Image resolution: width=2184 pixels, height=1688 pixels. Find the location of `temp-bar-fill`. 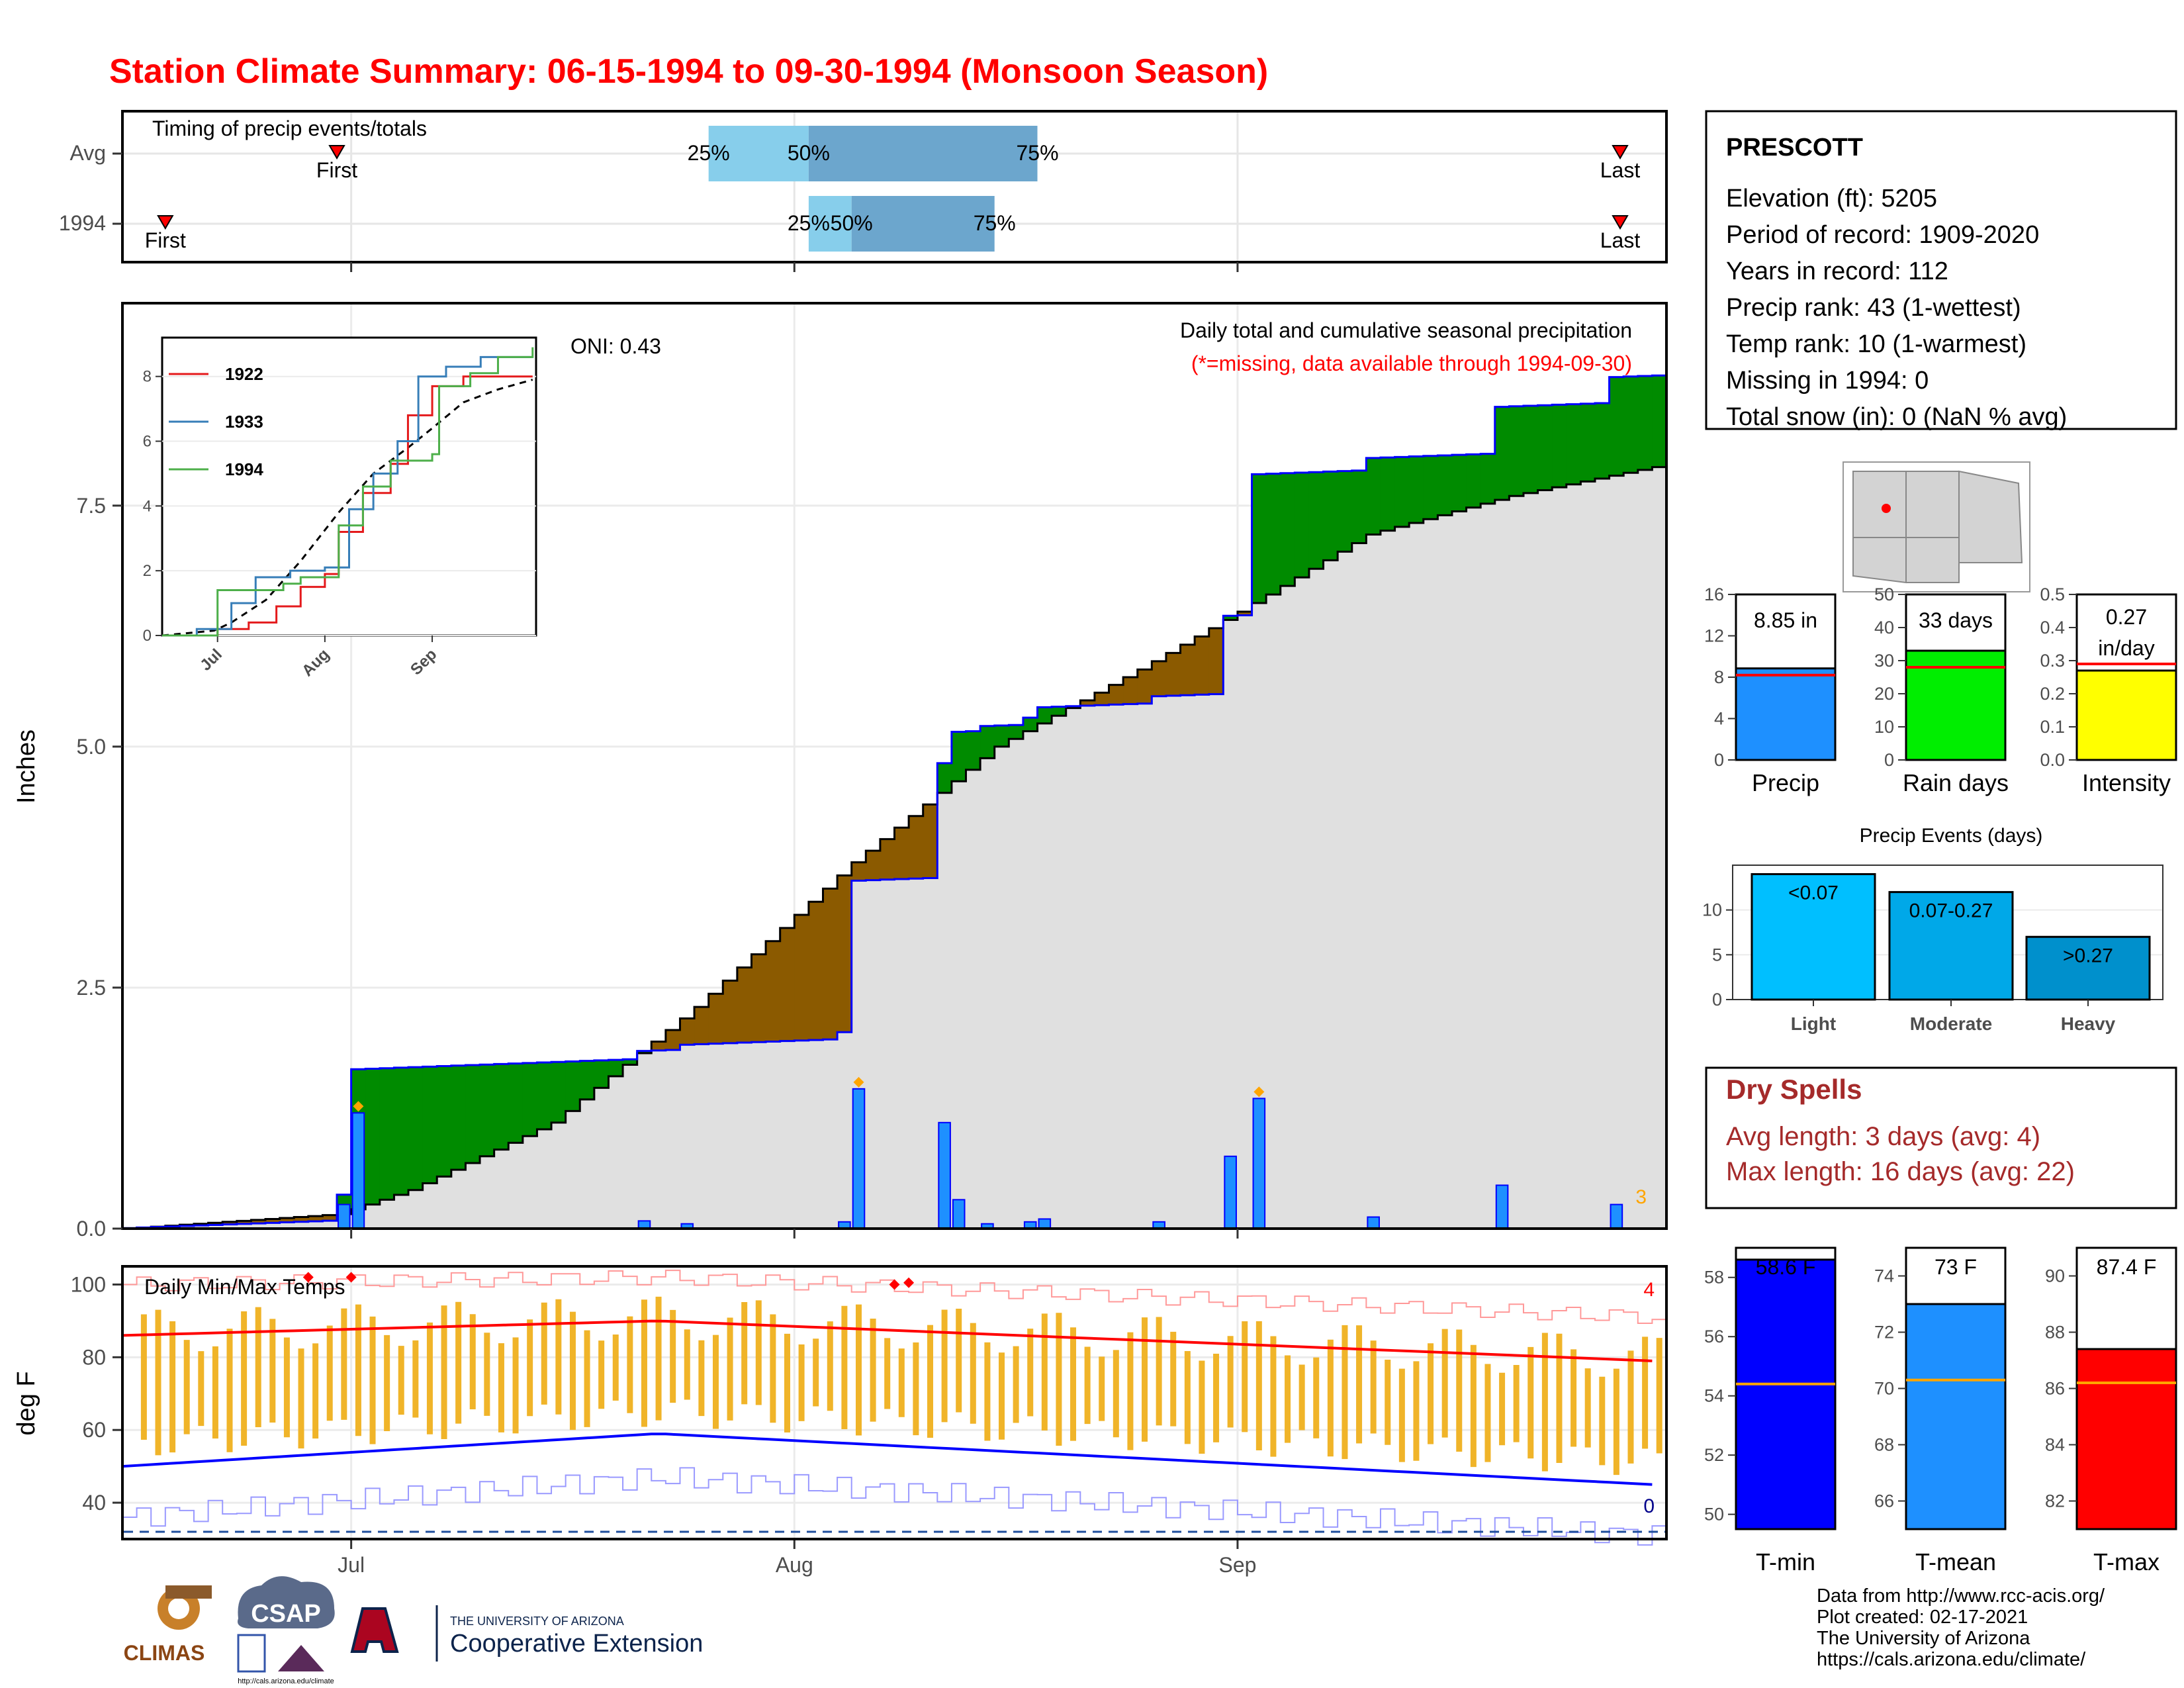

temp-bar-fill is located at coordinates (2126, 1439).